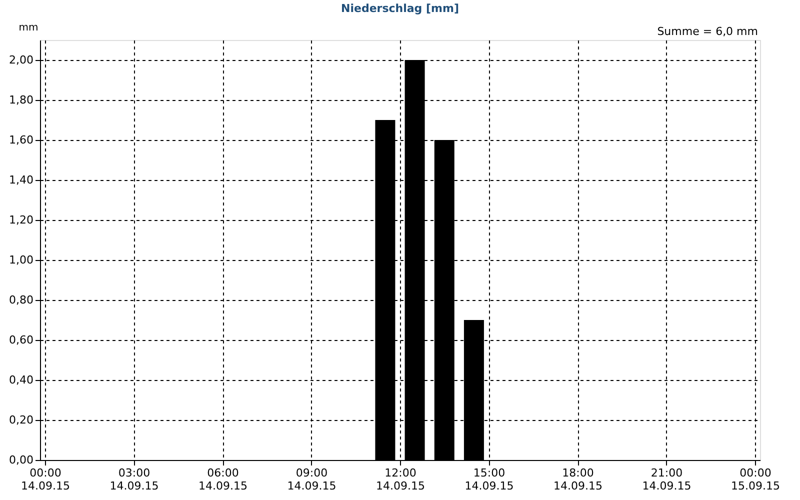 This screenshot has height=500, width=800. Describe the element at coordinates (489, 479) in the screenshot. I see `x-tick-label: 15:00 14.09.15` at that location.